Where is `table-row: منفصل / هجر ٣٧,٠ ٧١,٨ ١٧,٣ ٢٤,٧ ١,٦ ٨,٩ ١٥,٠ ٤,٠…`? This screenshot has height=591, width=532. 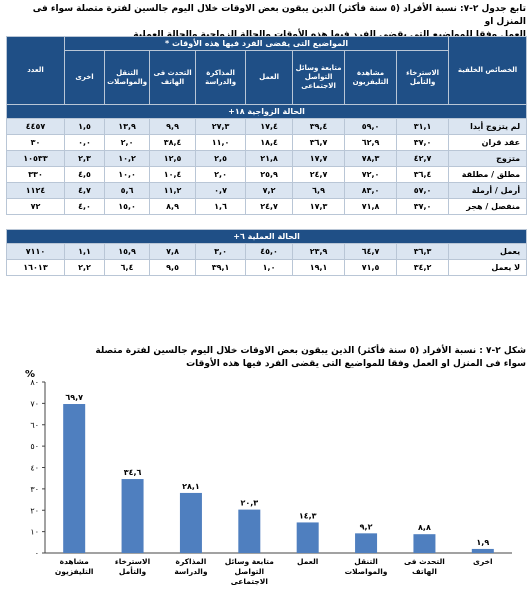 table-row: منفصل / هجر ٣٧,٠ ٧١,٨ ١٧,٣ ٢٤,٧ ١,٦ ٨,٩ ١٥,٠ ٤,٠… is located at coordinates (267, 206).